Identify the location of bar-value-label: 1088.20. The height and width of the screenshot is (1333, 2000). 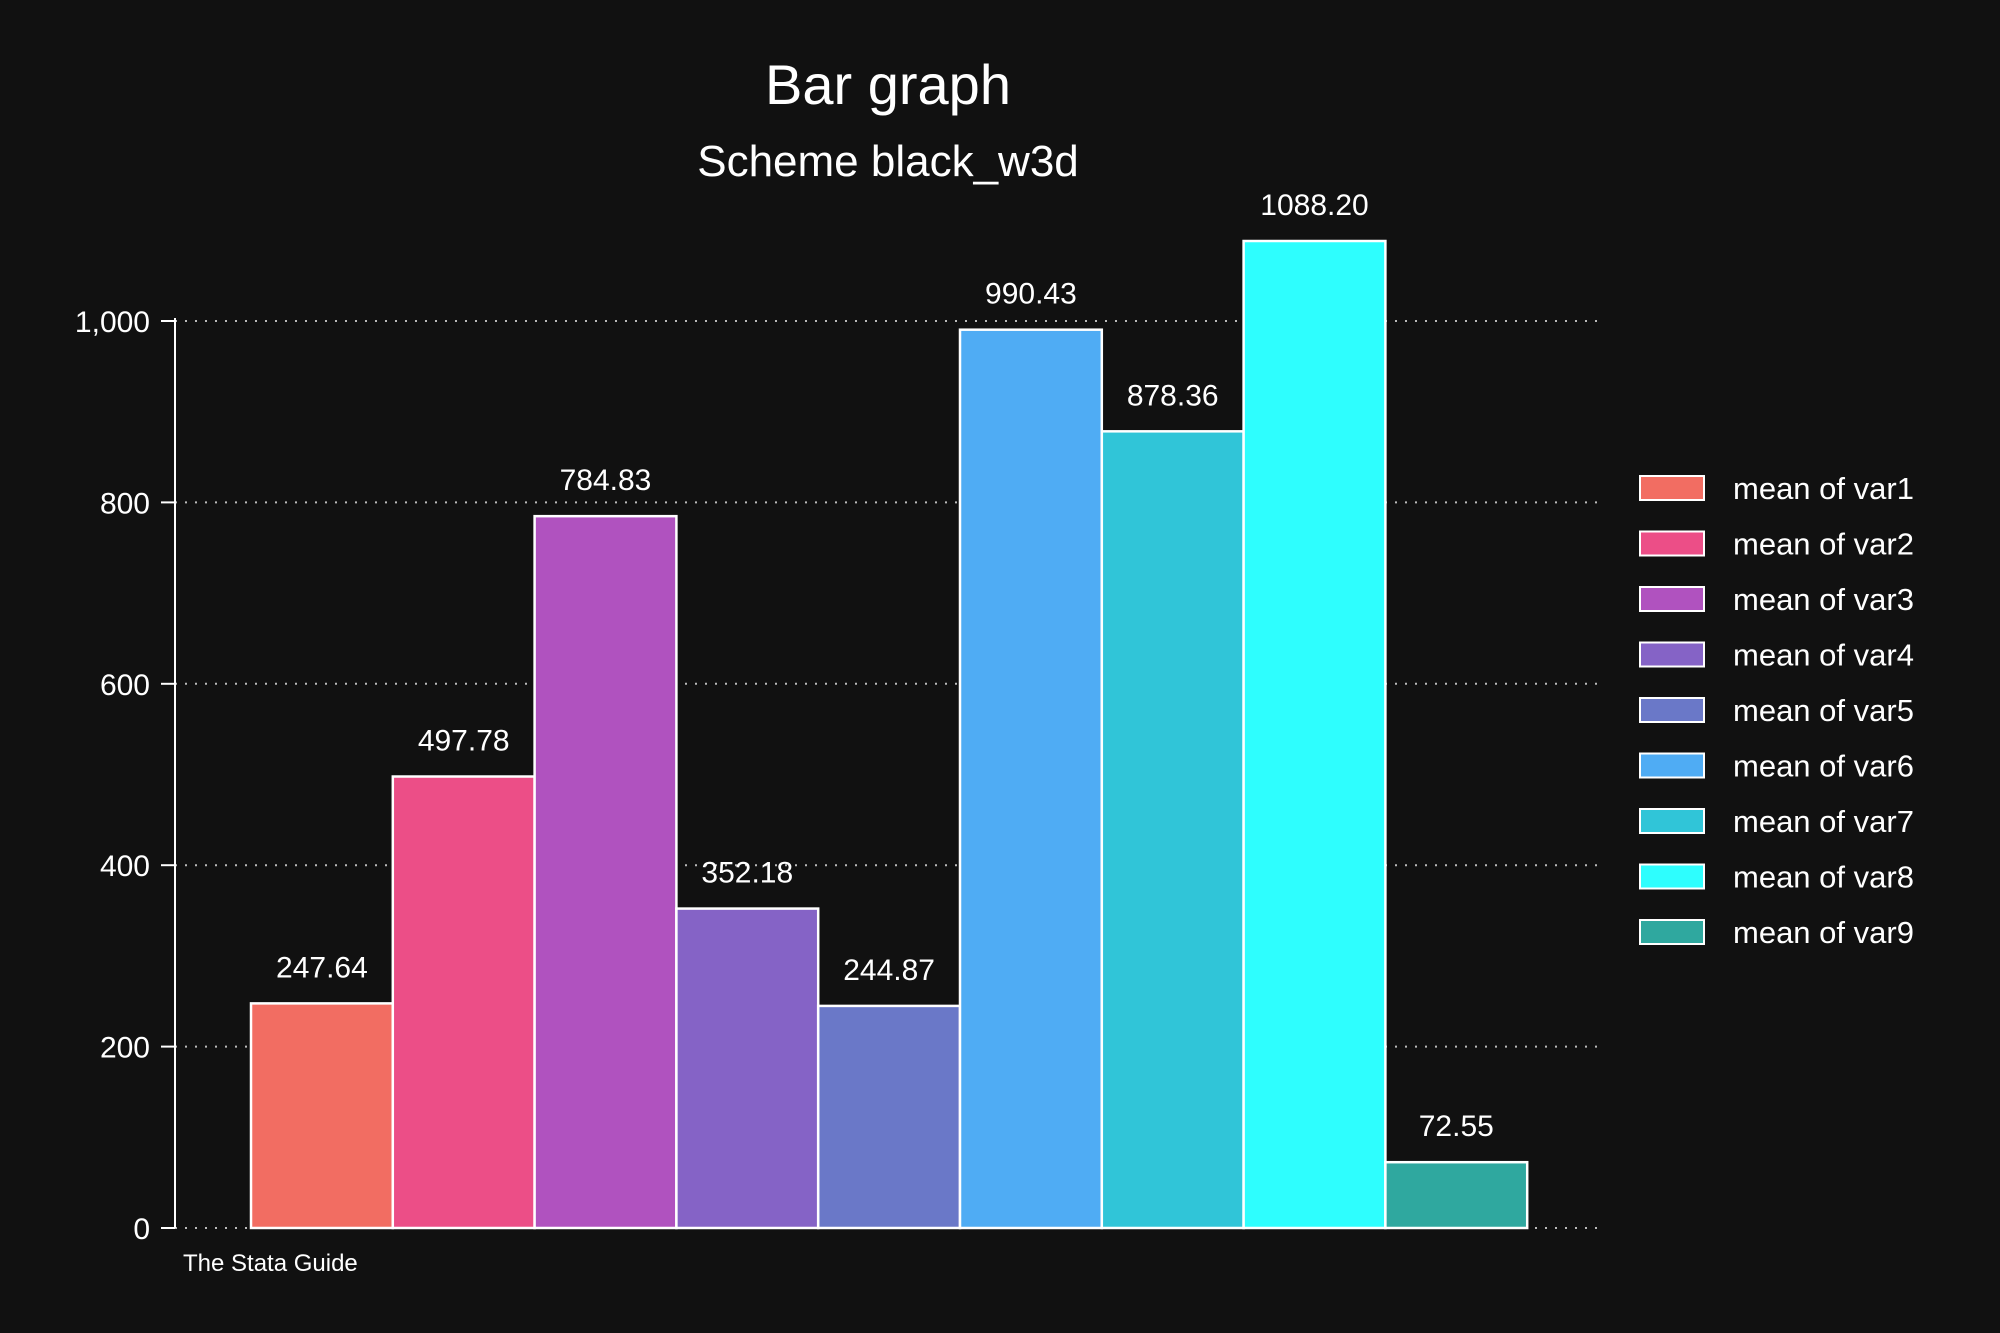
(1314, 205).